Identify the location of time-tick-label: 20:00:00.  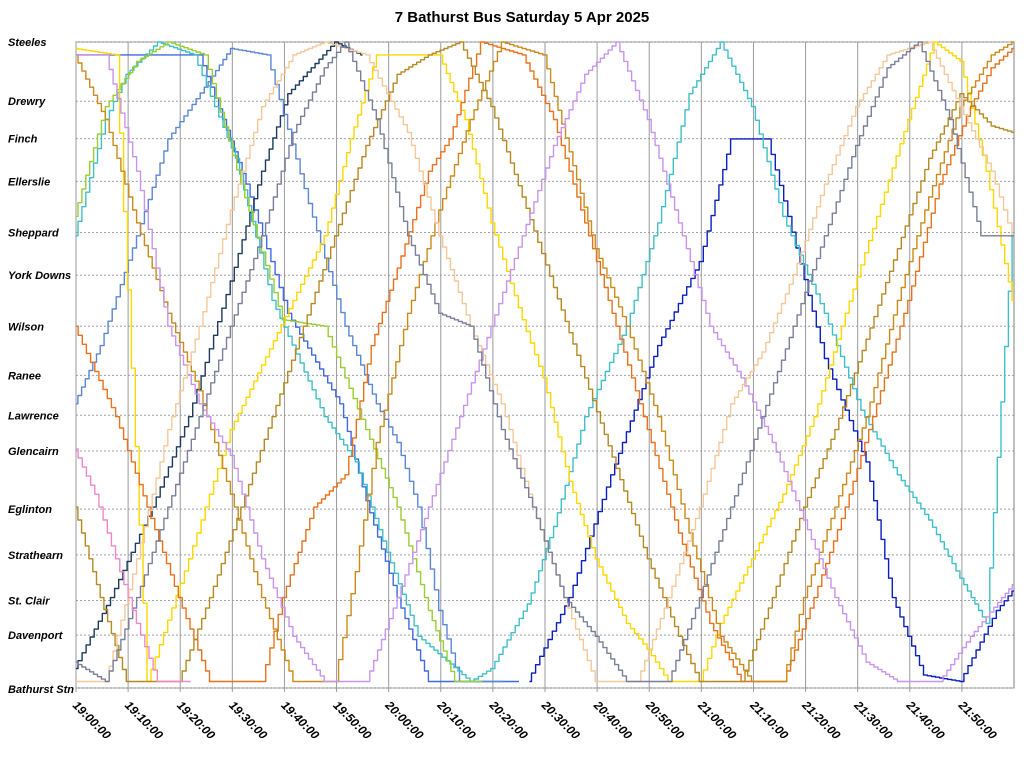
(404, 720).